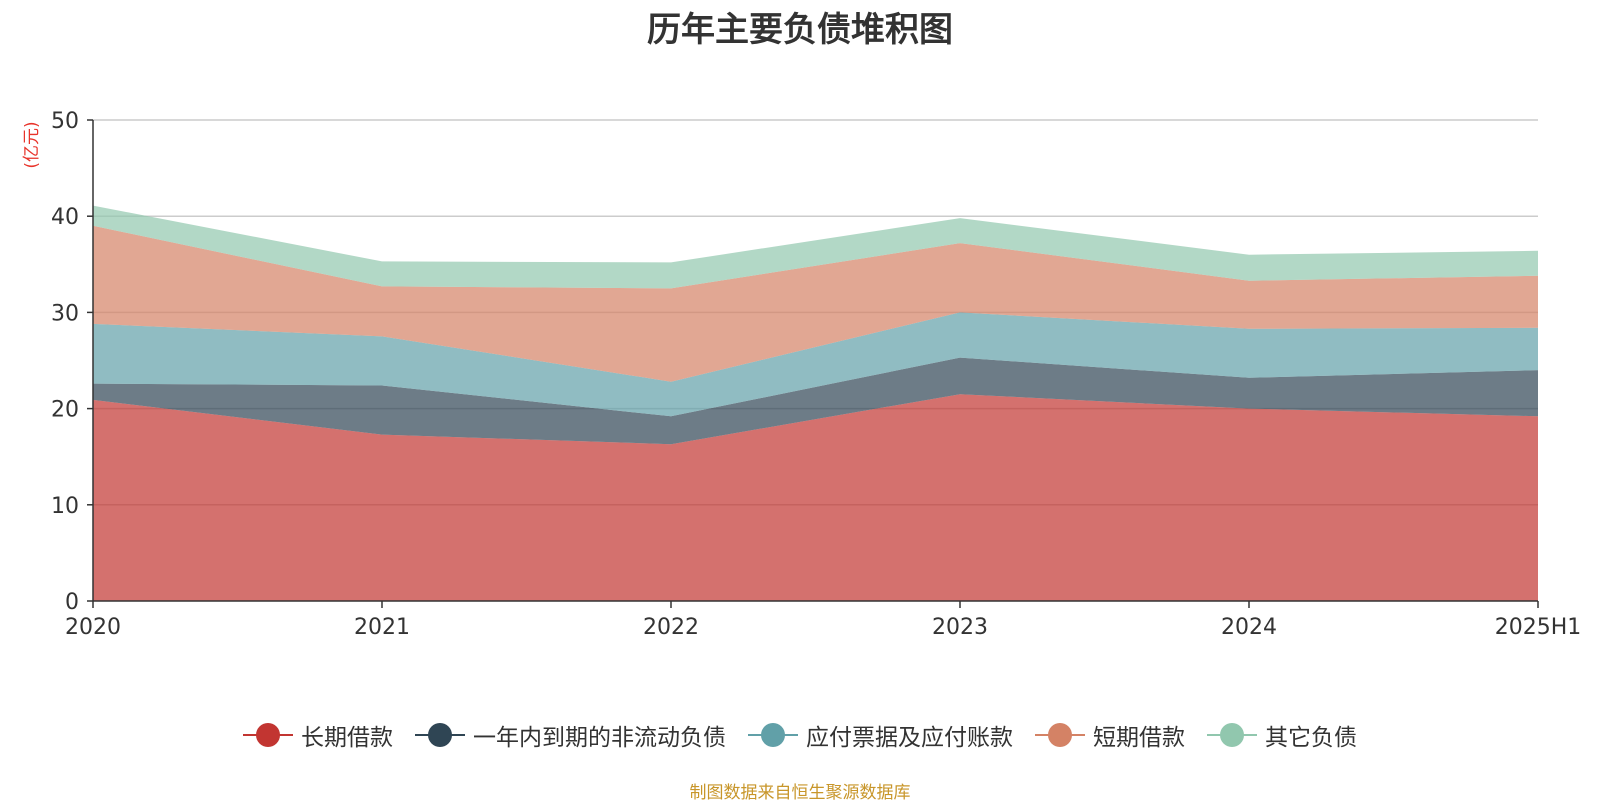 The width and height of the screenshot is (1600, 803). I want to click on y-tick-label: 20, so click(65, 410).